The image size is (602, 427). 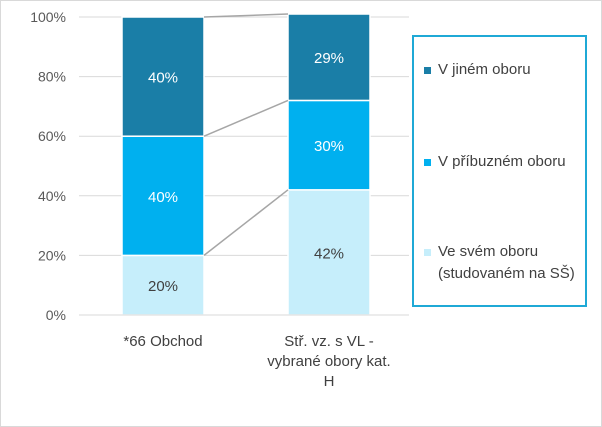 What do you see at coordinates (506, 262) in the screenshot?
I see `legend-label: Ve svém oboru (studovaném na SŠ)` at bounding box center [506, 262].